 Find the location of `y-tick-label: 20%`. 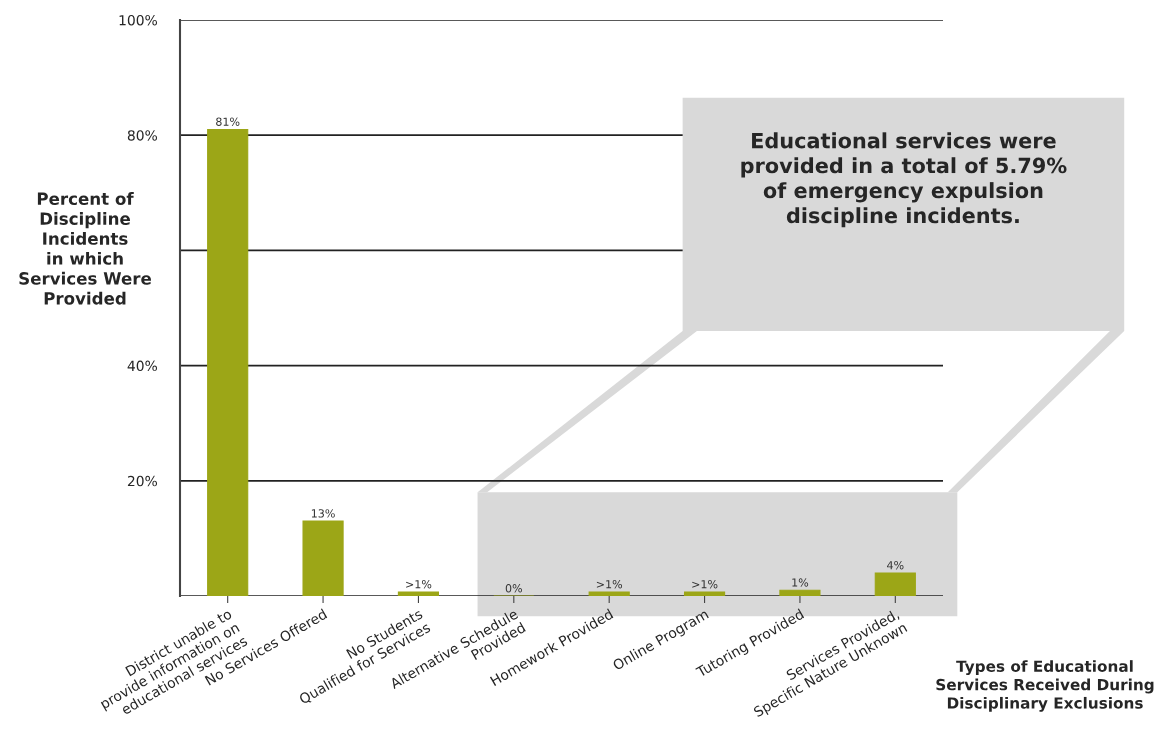

y-tick-label: 20% is located at coordinates (142, 481).